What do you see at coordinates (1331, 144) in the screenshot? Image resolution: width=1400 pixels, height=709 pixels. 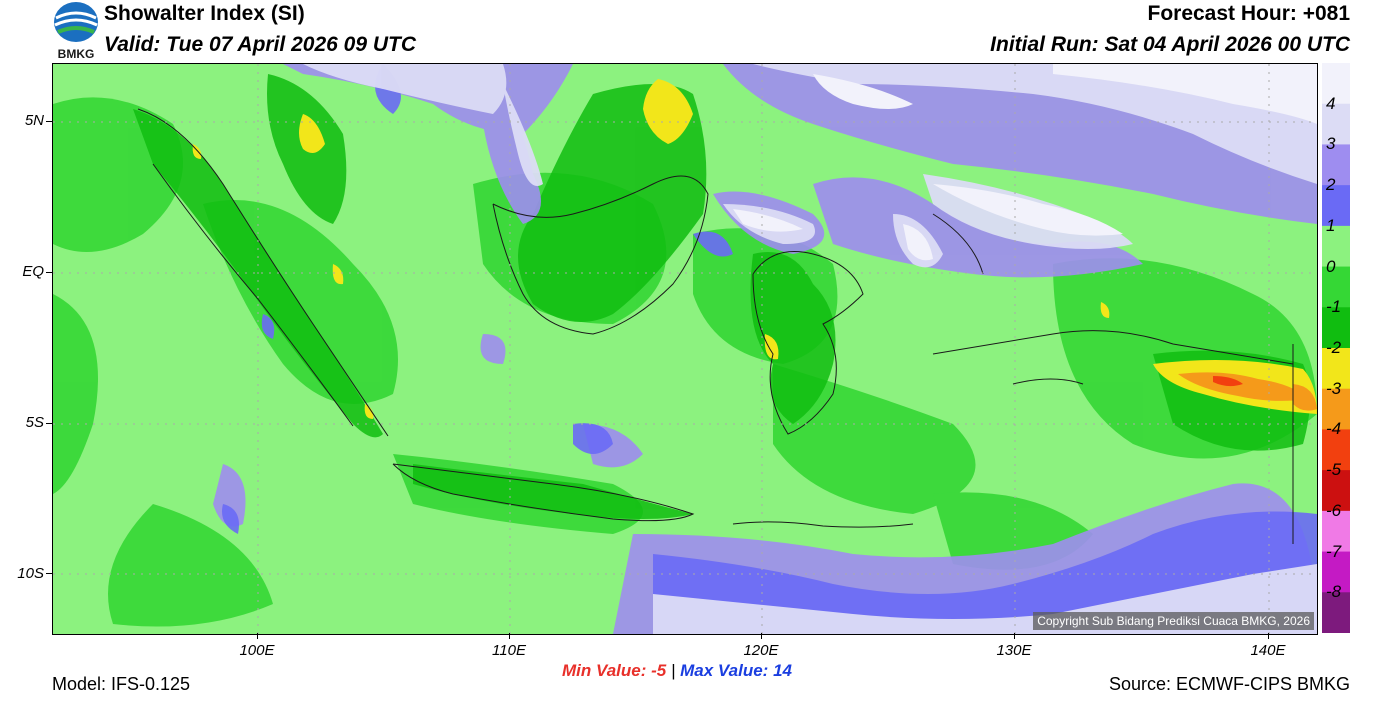 I see `colorbar-label: 3` at bounding box center [1331, 144].